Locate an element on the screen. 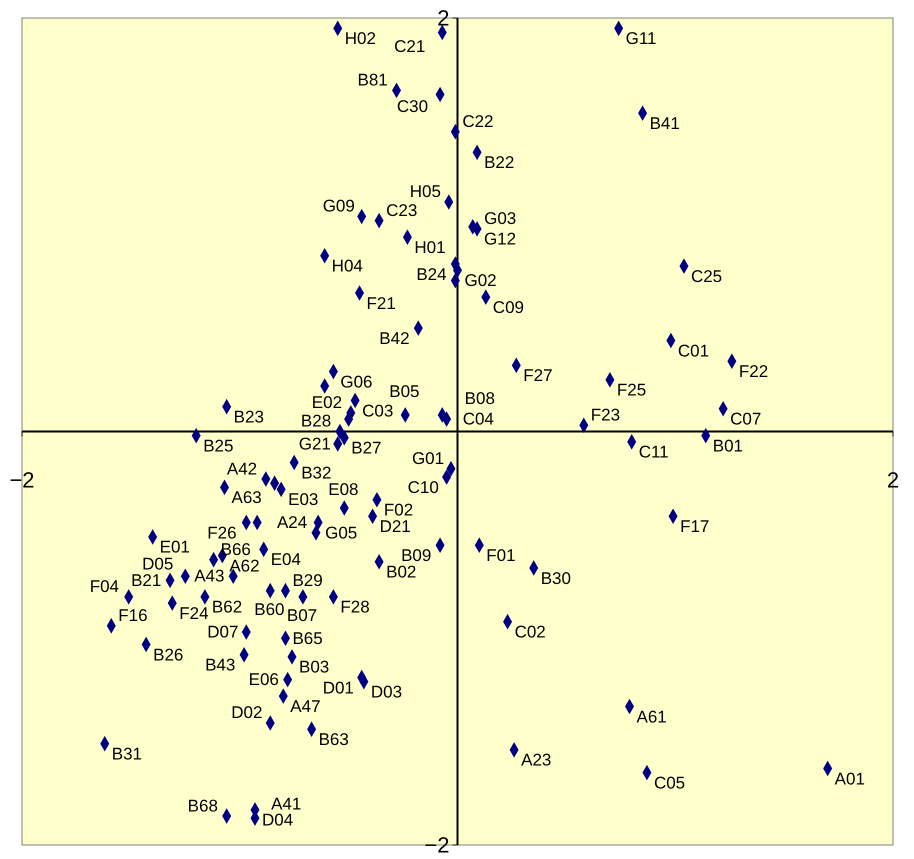 The height and width of the screenshot is (859, 914). annotation: B65 is located at coordinates (307, 638).